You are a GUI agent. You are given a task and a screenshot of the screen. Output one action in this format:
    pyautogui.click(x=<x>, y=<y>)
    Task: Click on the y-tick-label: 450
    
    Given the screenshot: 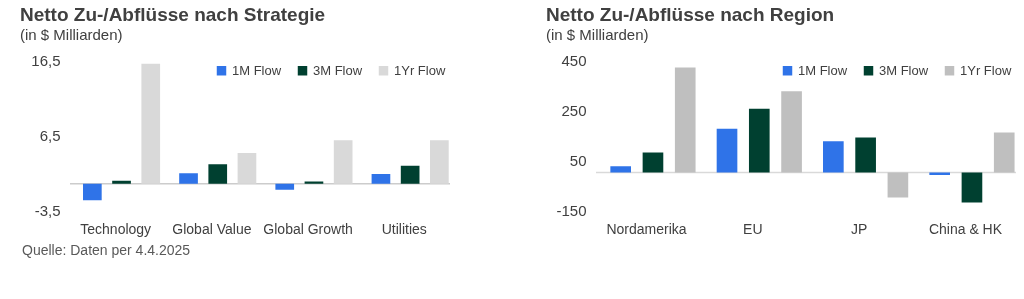 What is the action you would take?
    pyautogui.click(x=574, y=60)
    